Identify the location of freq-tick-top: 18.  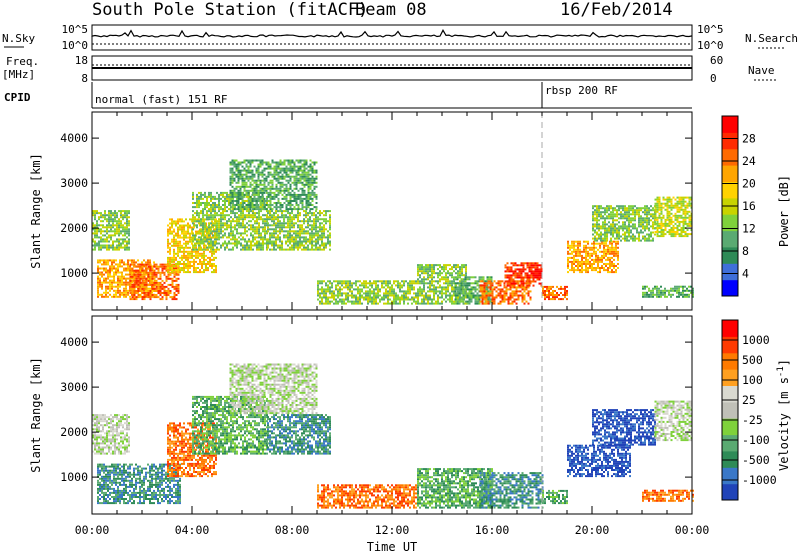
(81, 60).